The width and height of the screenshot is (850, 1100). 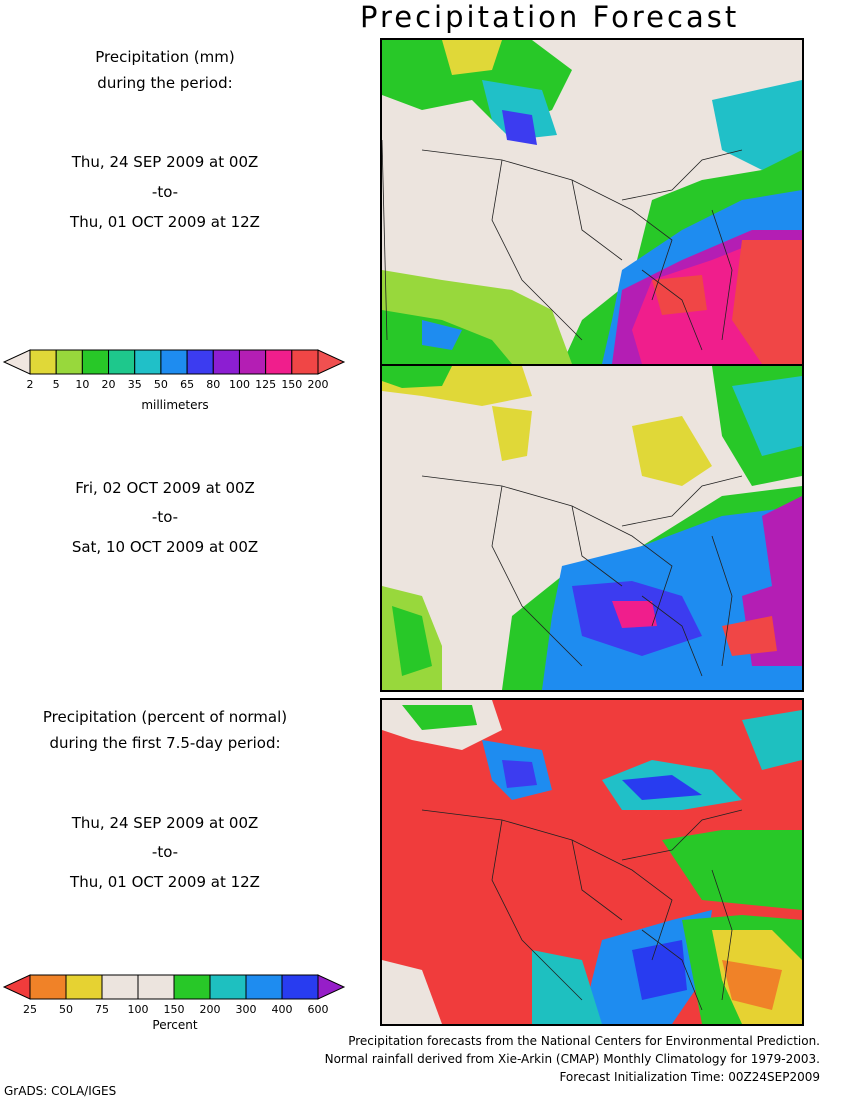 I want to click on colorbar-mm-low-arrow, so click(x=16, y=362).